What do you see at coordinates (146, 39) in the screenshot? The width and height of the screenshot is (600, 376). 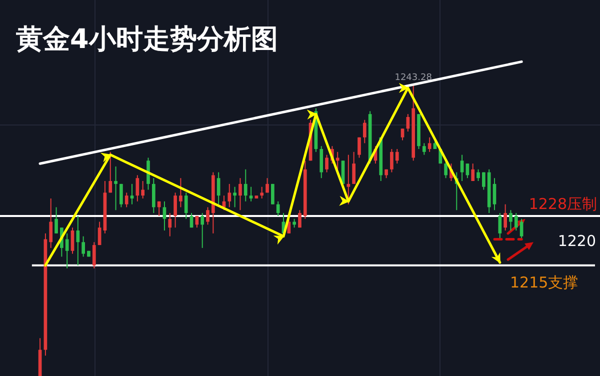 I see `chart-title: 黄金4小时走势分析图` at bounding box center [146, 39].